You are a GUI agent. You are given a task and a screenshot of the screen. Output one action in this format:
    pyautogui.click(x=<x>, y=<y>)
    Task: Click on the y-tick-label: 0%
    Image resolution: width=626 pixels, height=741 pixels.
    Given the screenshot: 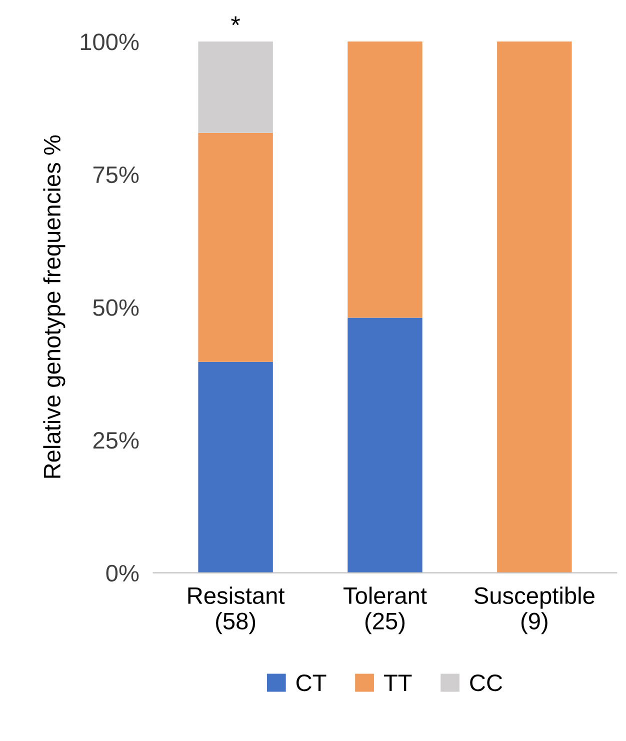 What is the action you would take?
    pyautogui.click(x=122, y=573)
    